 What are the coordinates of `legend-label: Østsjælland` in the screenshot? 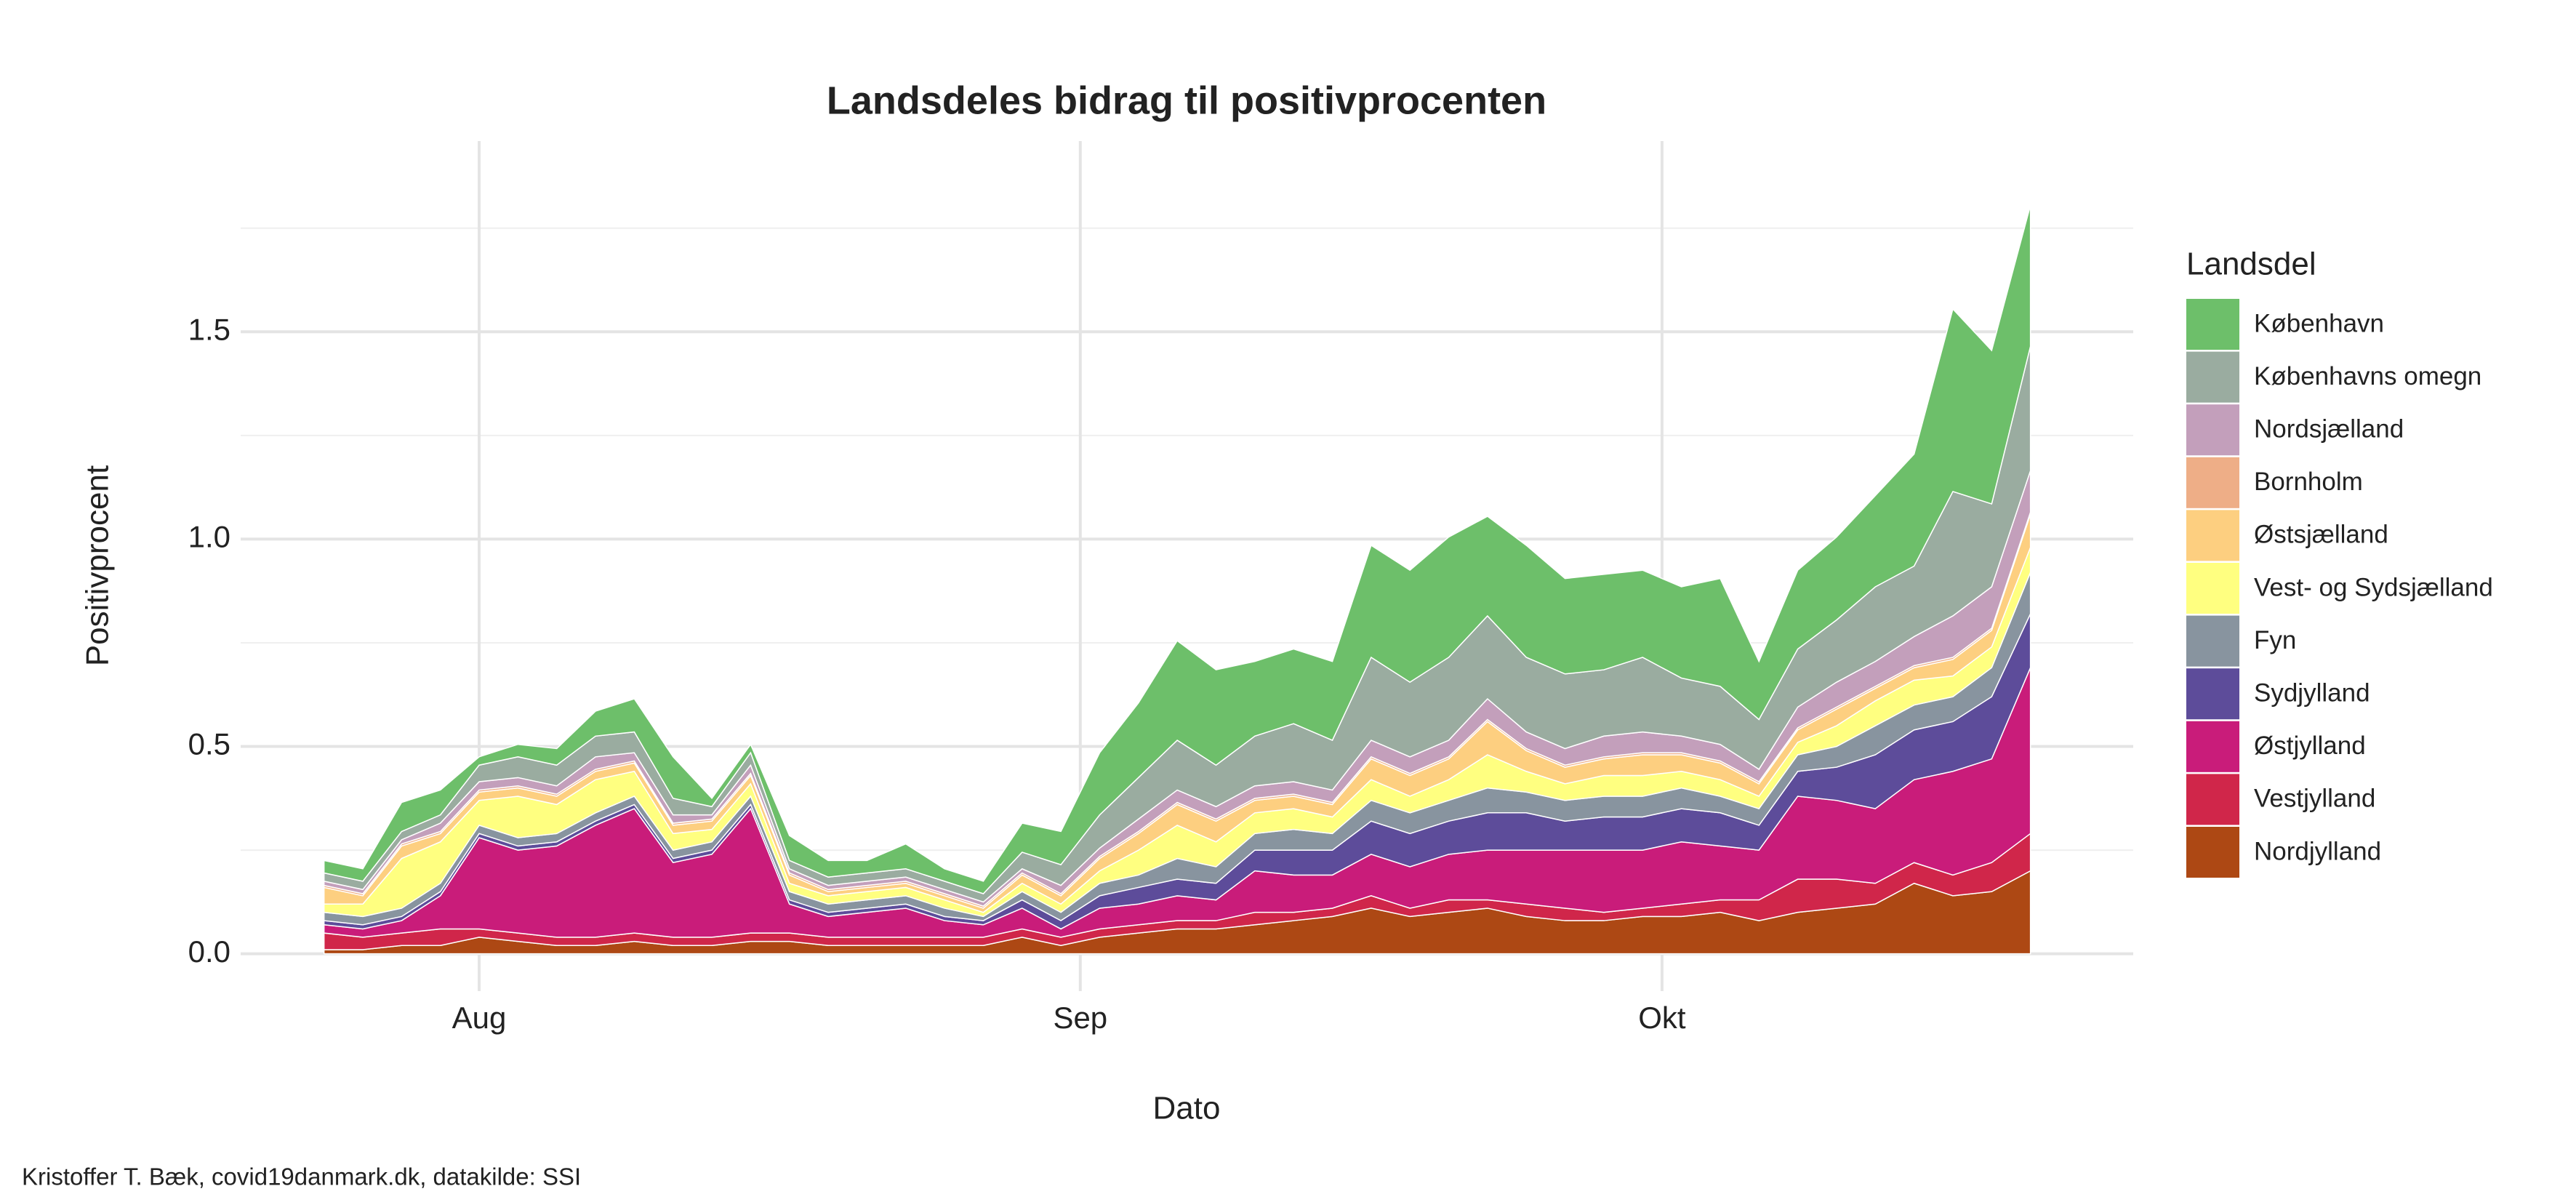 It's located at (2321, 535).